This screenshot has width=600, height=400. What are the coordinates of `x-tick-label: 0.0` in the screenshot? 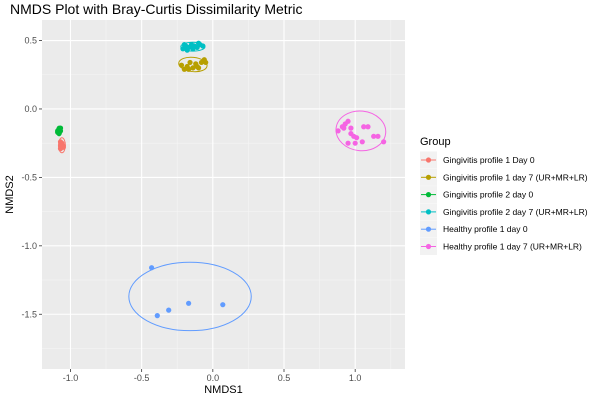 It's located at (213, 378).